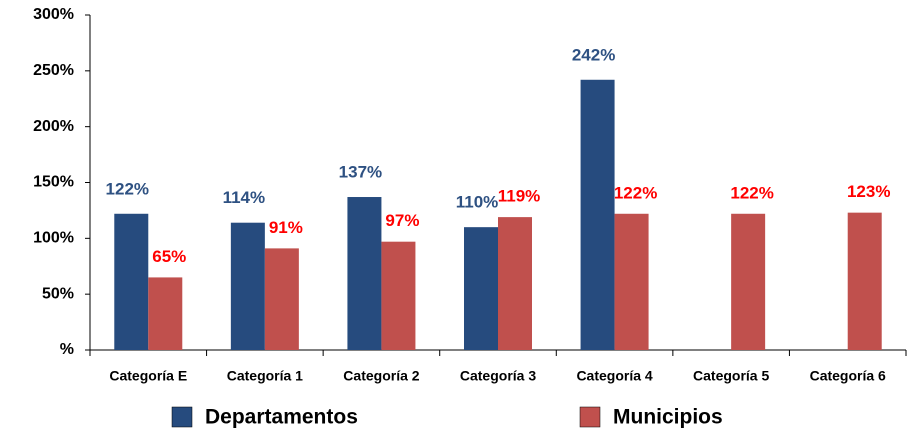  Describe the element at coordinates (286, 227) in the screenshot. I see `value-label: 91%` at that location.